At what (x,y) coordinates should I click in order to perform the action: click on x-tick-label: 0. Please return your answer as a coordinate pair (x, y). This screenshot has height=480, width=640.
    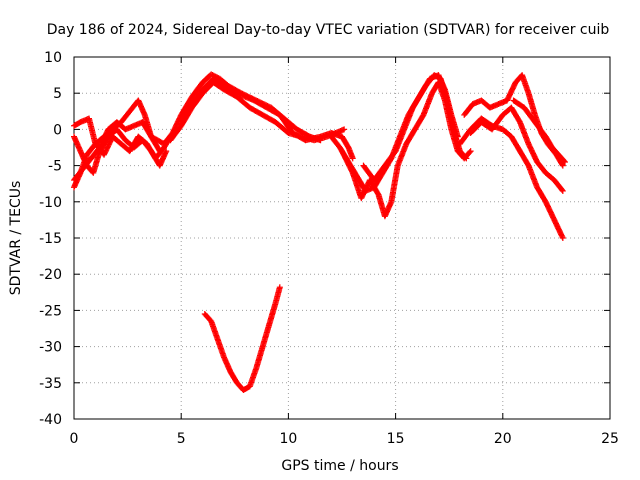
    Looking at the image, I should click on (74, 439).